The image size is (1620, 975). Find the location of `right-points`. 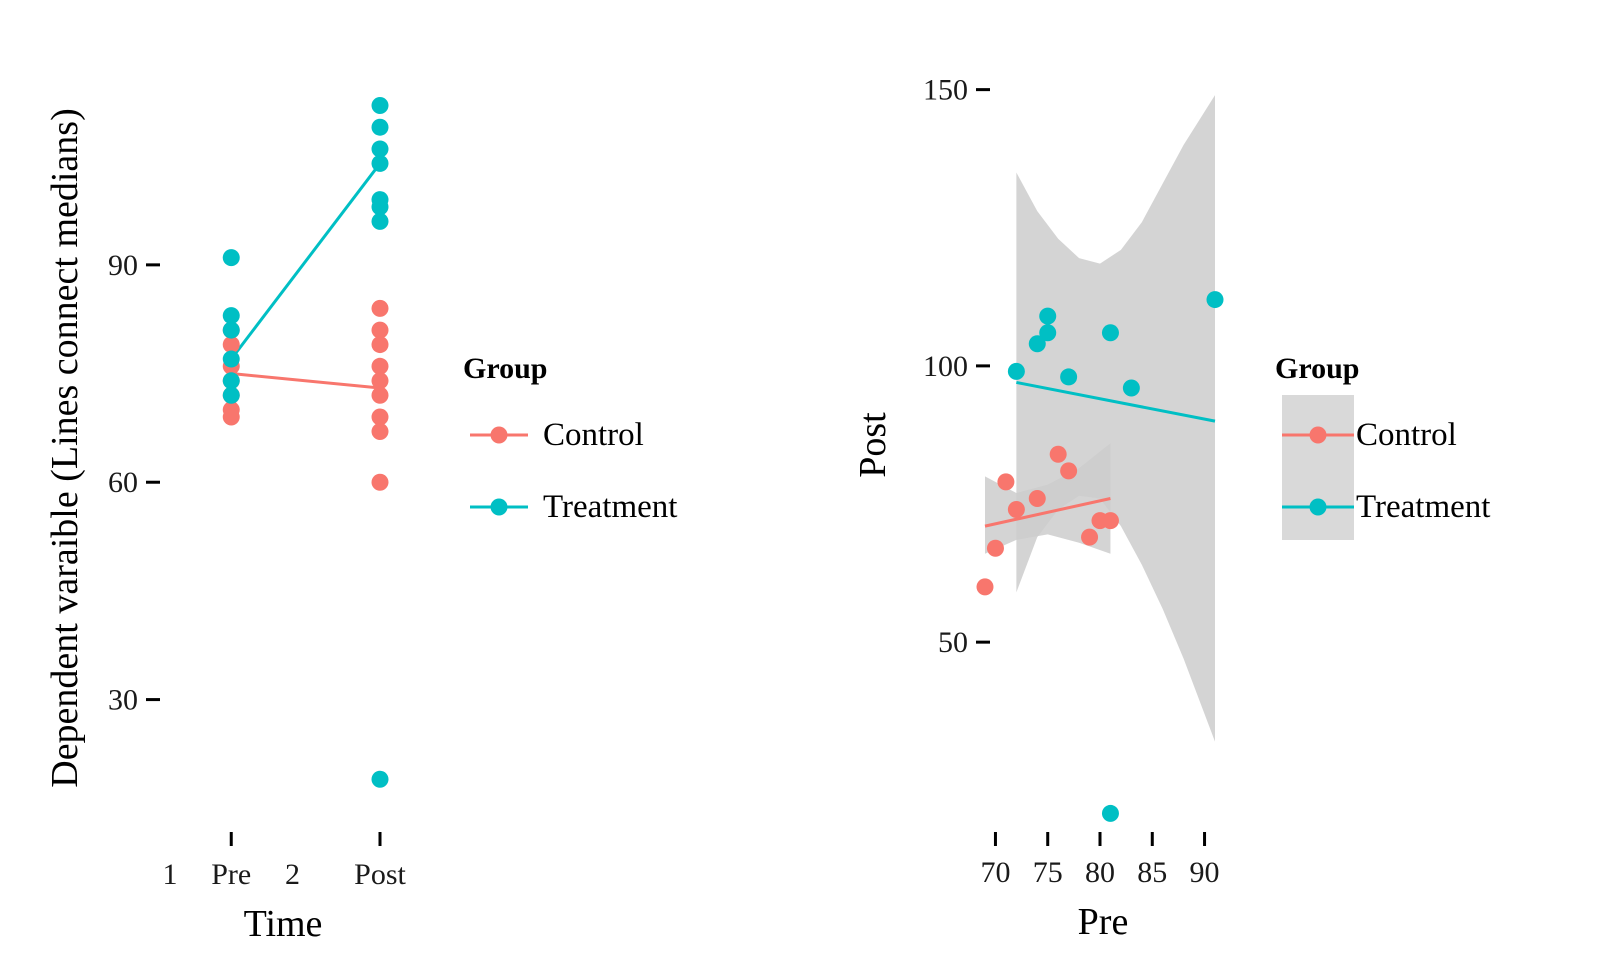

right-points is located at coordinates (1100, 556).